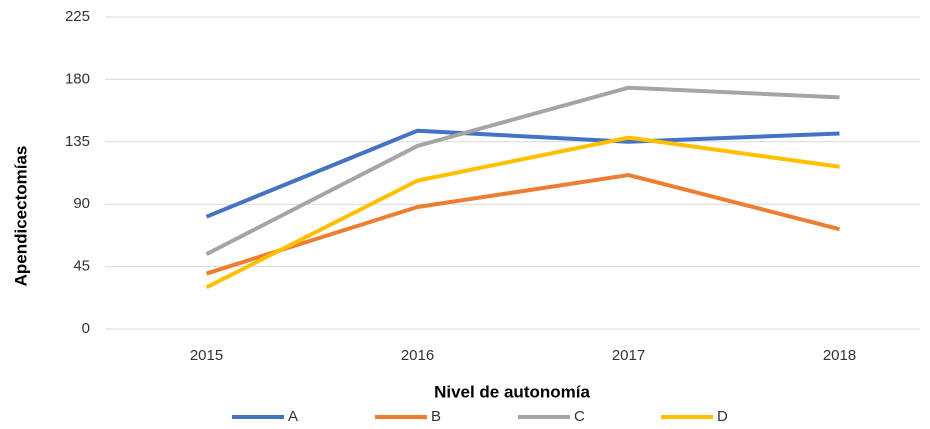  What do you see at coordinates (77, 141) in the screenshot?
I see `y-tick-label: 135` at bounding box center [77, 141].